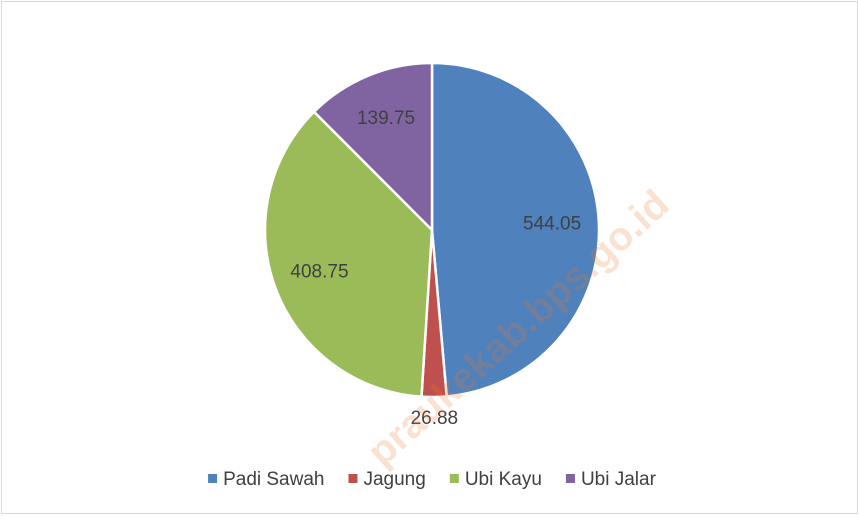 This screenshot has height=520, width=859. Describe the element at coordinates (432, 479) in the screenshot. I see `legend: Padi Sawah Jagung Ubi Kayu Ubi Jalar` at that location.